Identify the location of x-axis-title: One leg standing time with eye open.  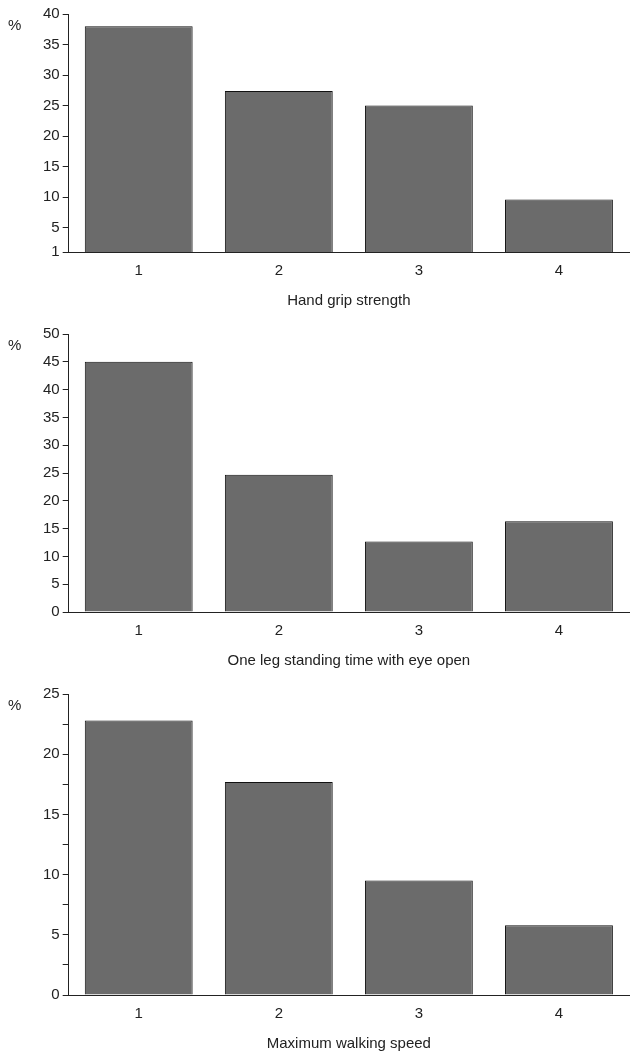
(349, 660).